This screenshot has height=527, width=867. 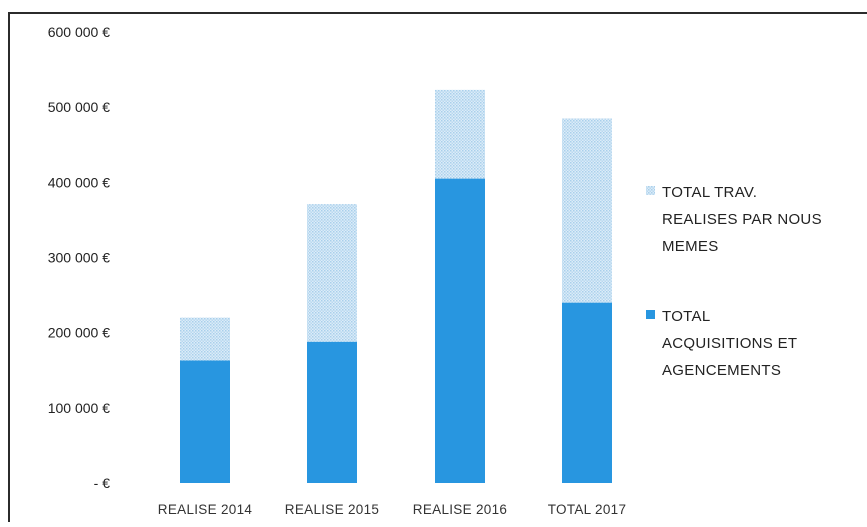 I want to click on legend-label: TOTAL TRAV., so click(x=709, y=192).